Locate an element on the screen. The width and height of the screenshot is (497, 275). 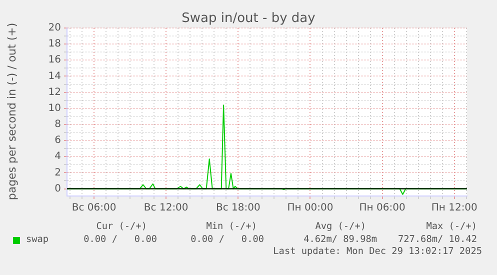
text: Avg (-/+) is located at coordinates (340, 226).